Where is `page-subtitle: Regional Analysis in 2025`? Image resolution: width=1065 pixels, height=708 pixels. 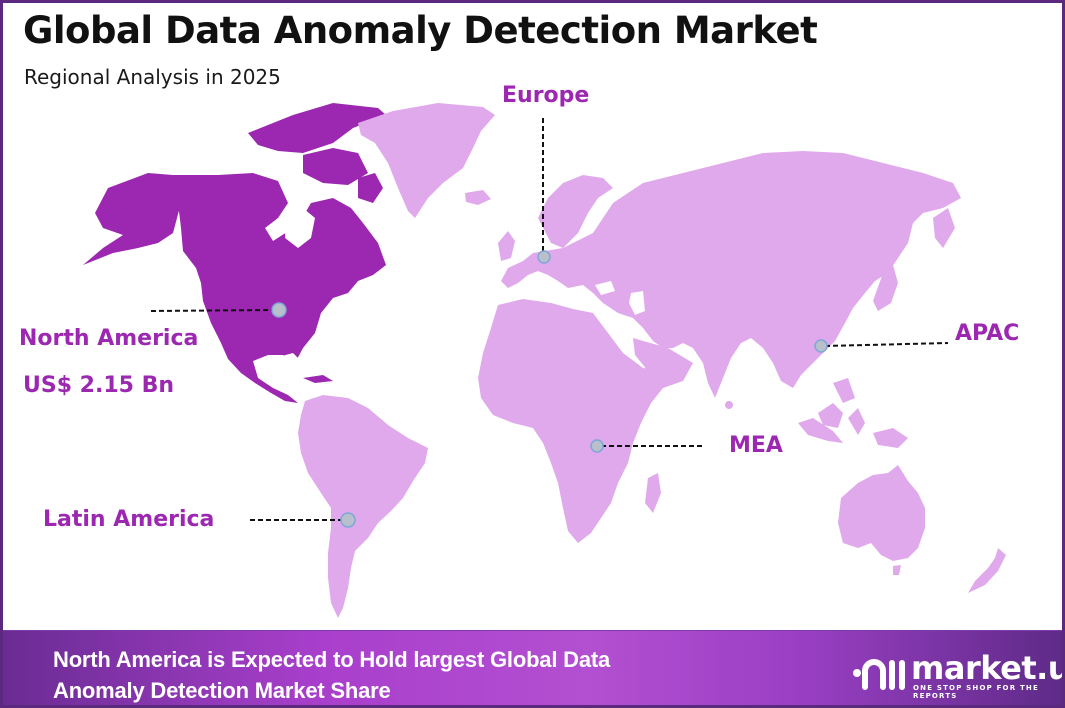
page-subtitle: Regional Analysis in 2025 is located at coordinates (152, 77).